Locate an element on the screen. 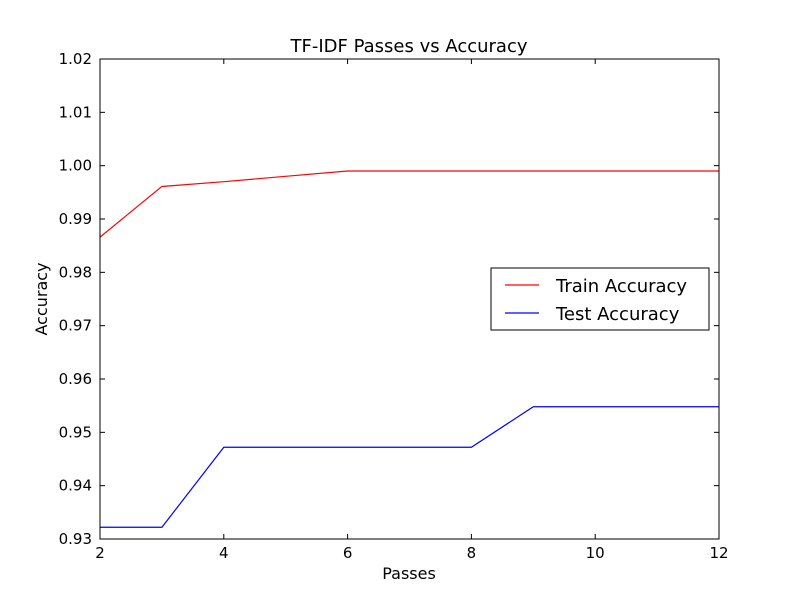 Image resolution: width=800 pixels, height=600 pixels. x-tick-label: 10 is located at coordinates (595, 553).